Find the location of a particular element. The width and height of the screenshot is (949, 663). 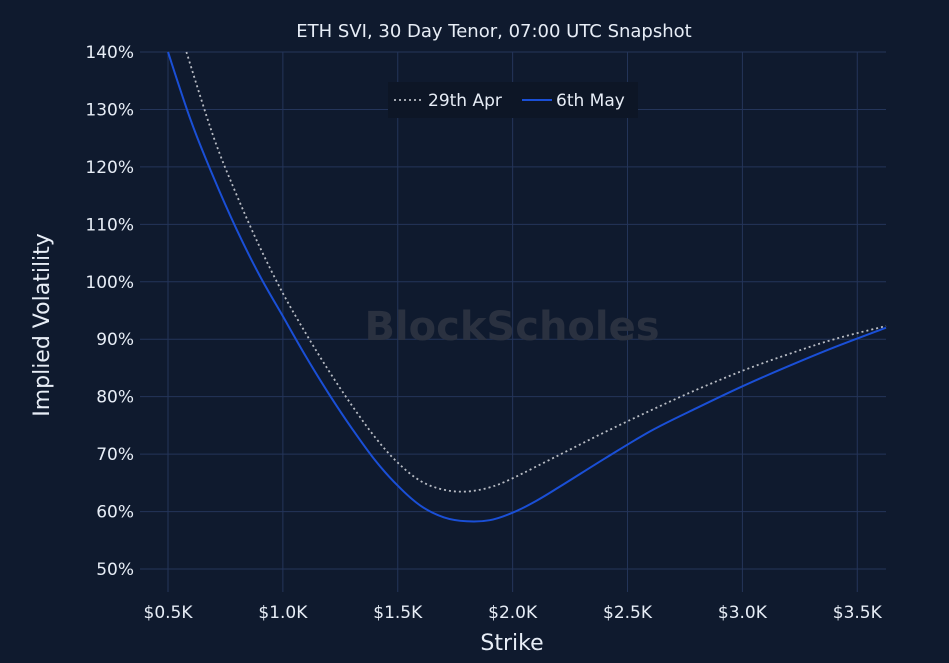

y-tick-label: 120% is located at coordinates (109, 168).